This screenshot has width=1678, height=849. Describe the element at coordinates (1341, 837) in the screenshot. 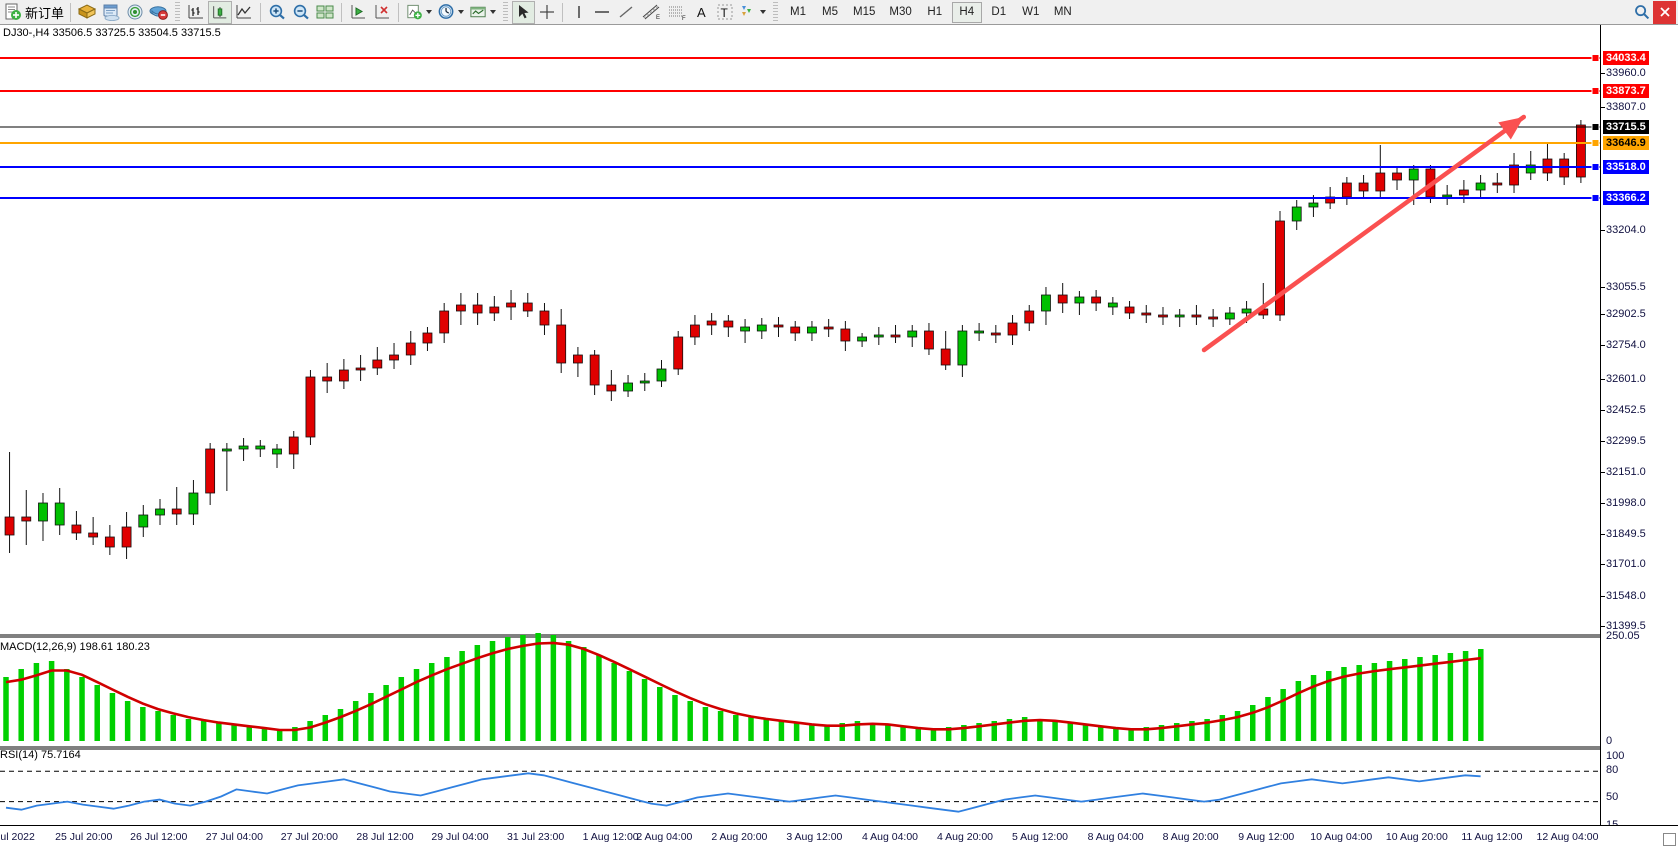

I see `time-label: 10 Aug 04:00` at that location.